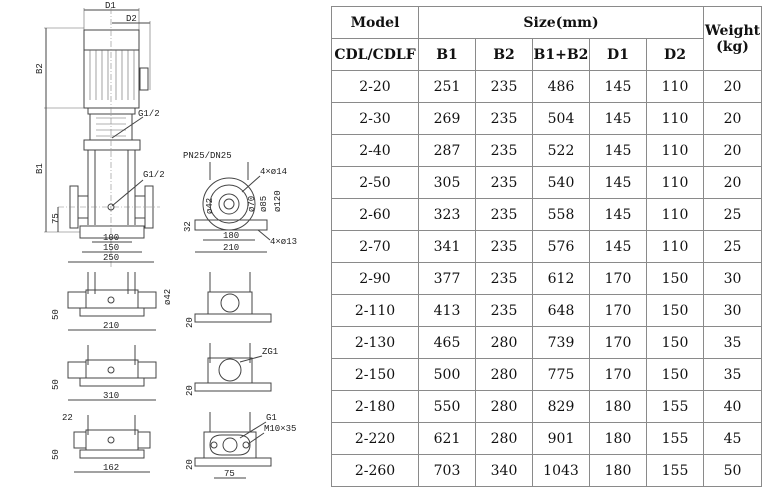  What do you see at coordinates (56, 314) in the screenshot?
I see `dim-50-v2: 50` at bounding box center [56, 314].